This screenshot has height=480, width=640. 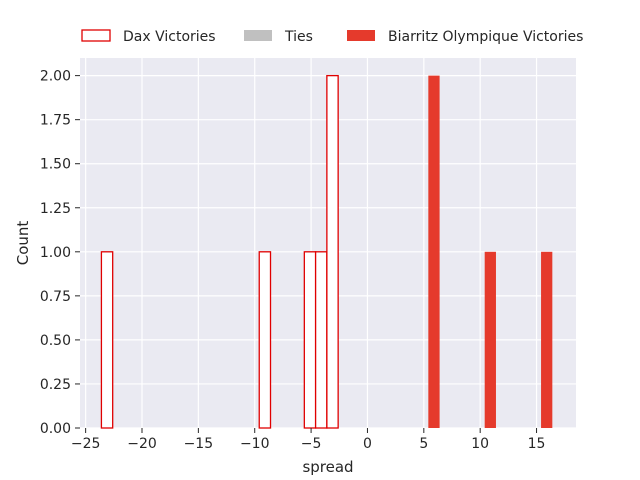 I want to click on y-tick-label: 0.75, so click(x=55, y=297).